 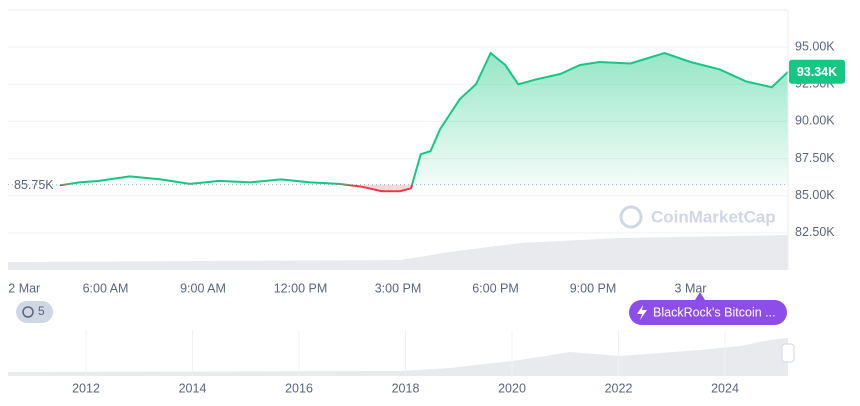 I want to click on news-badge-bg, so click(x=708, y=312).